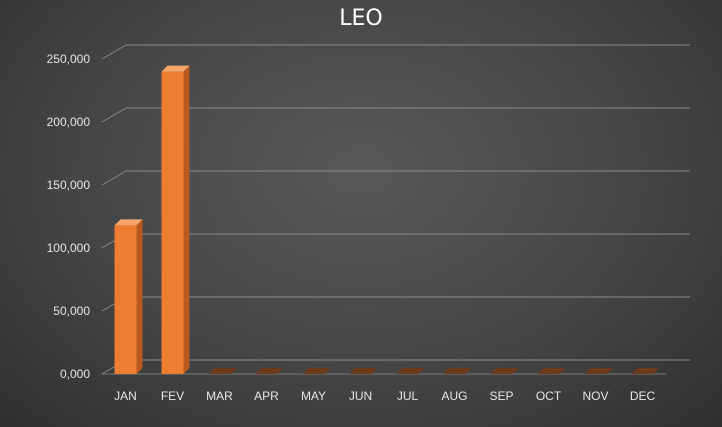 Image resolution: width=722 pixels, height=427 pixels. I want to click on x-tick-label: FEV, so click(172, 396).